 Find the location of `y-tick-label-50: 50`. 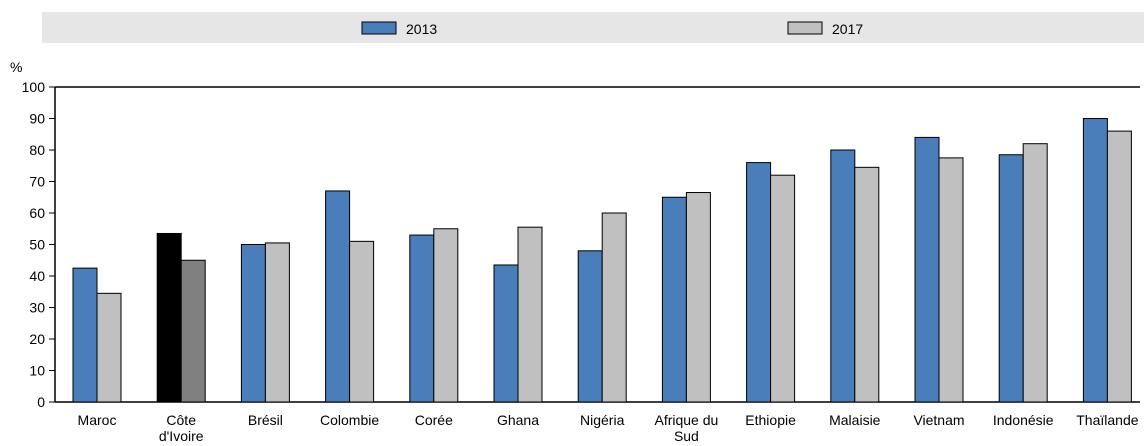

y-tick-label-50: 50 is located at coordinates (37, 245).